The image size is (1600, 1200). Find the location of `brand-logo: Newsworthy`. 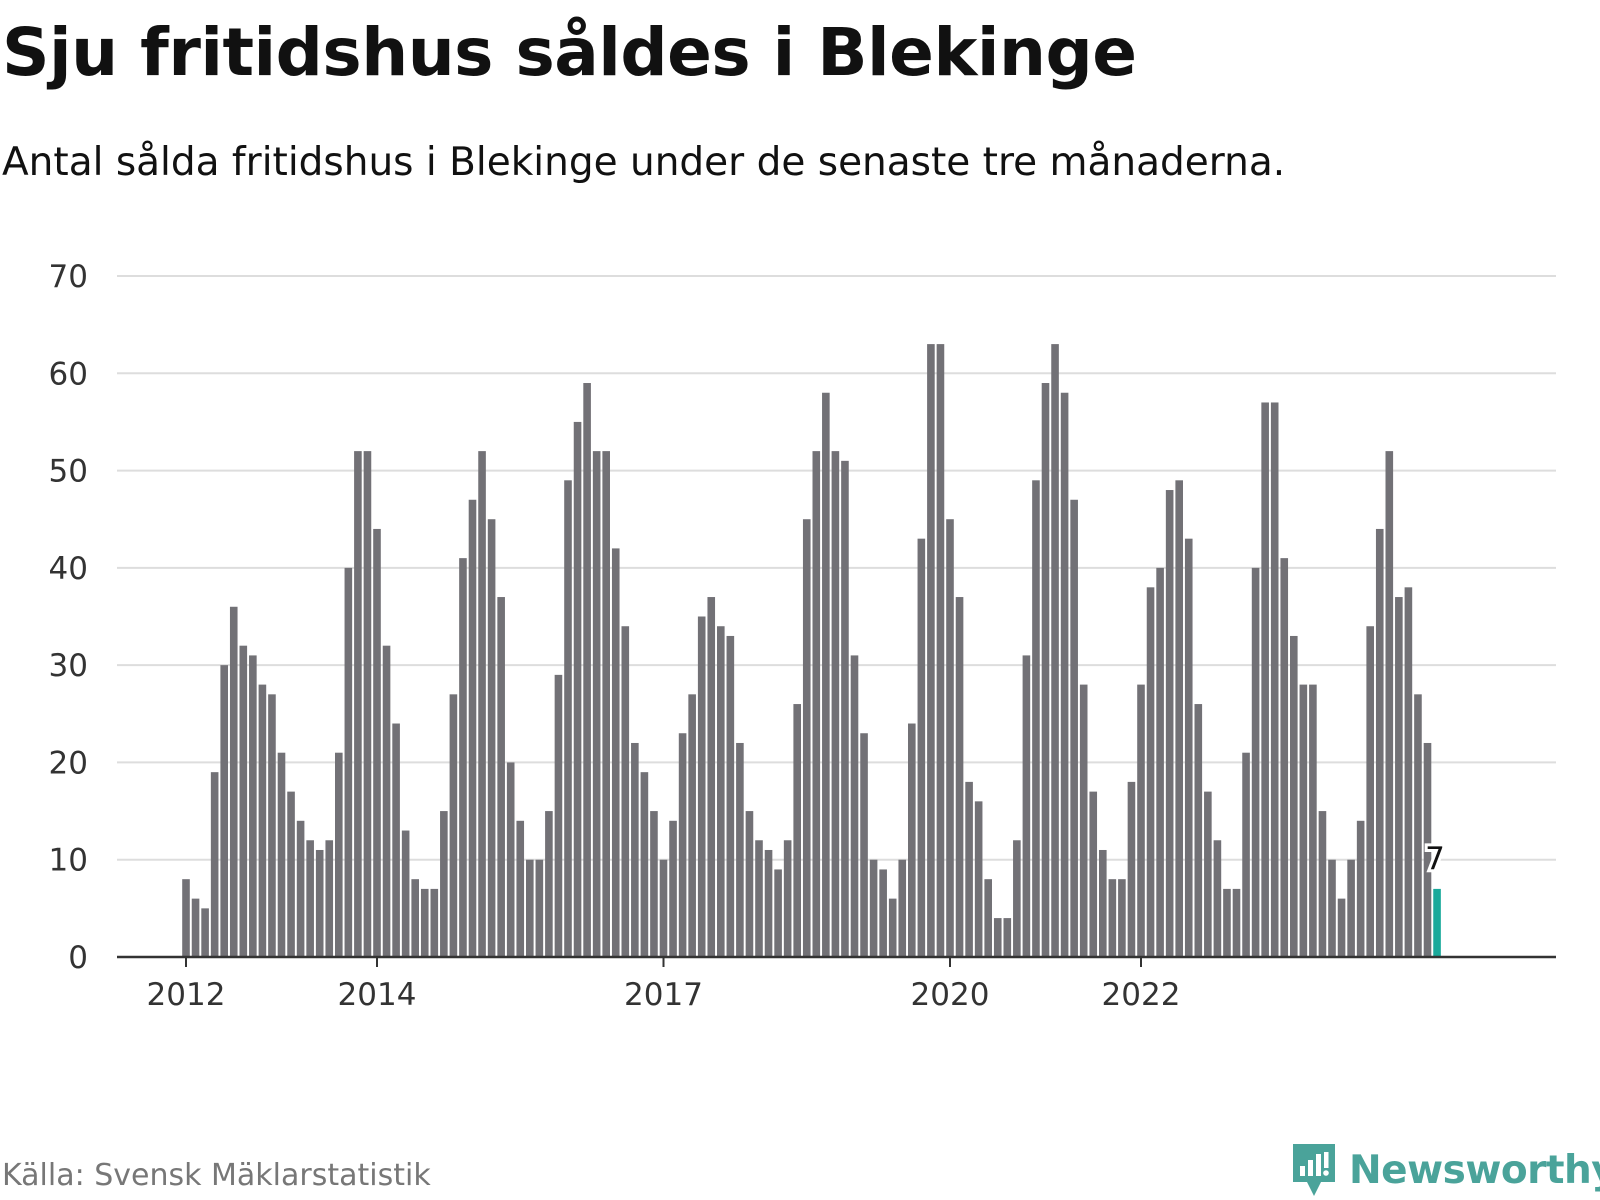

brand-logo: Newsworthy is located at coordinates (1444, 1170).